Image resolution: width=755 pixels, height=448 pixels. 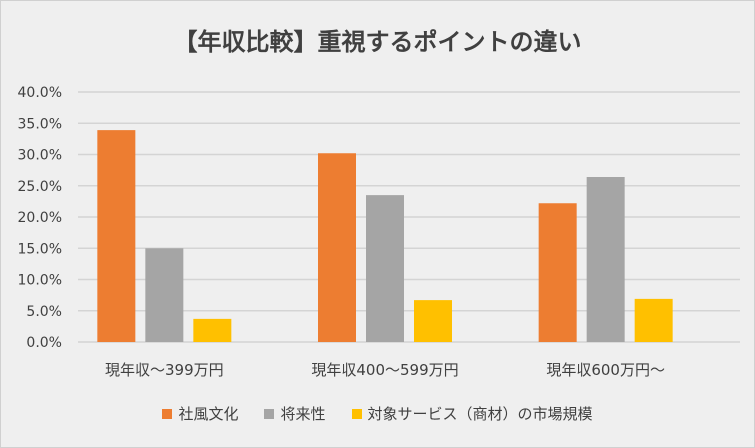 What do you see at coordinates (384, 370) in the screenshot?
I see `x-tick-label: 現年収400～599万円` at bounding box center [384, 370].